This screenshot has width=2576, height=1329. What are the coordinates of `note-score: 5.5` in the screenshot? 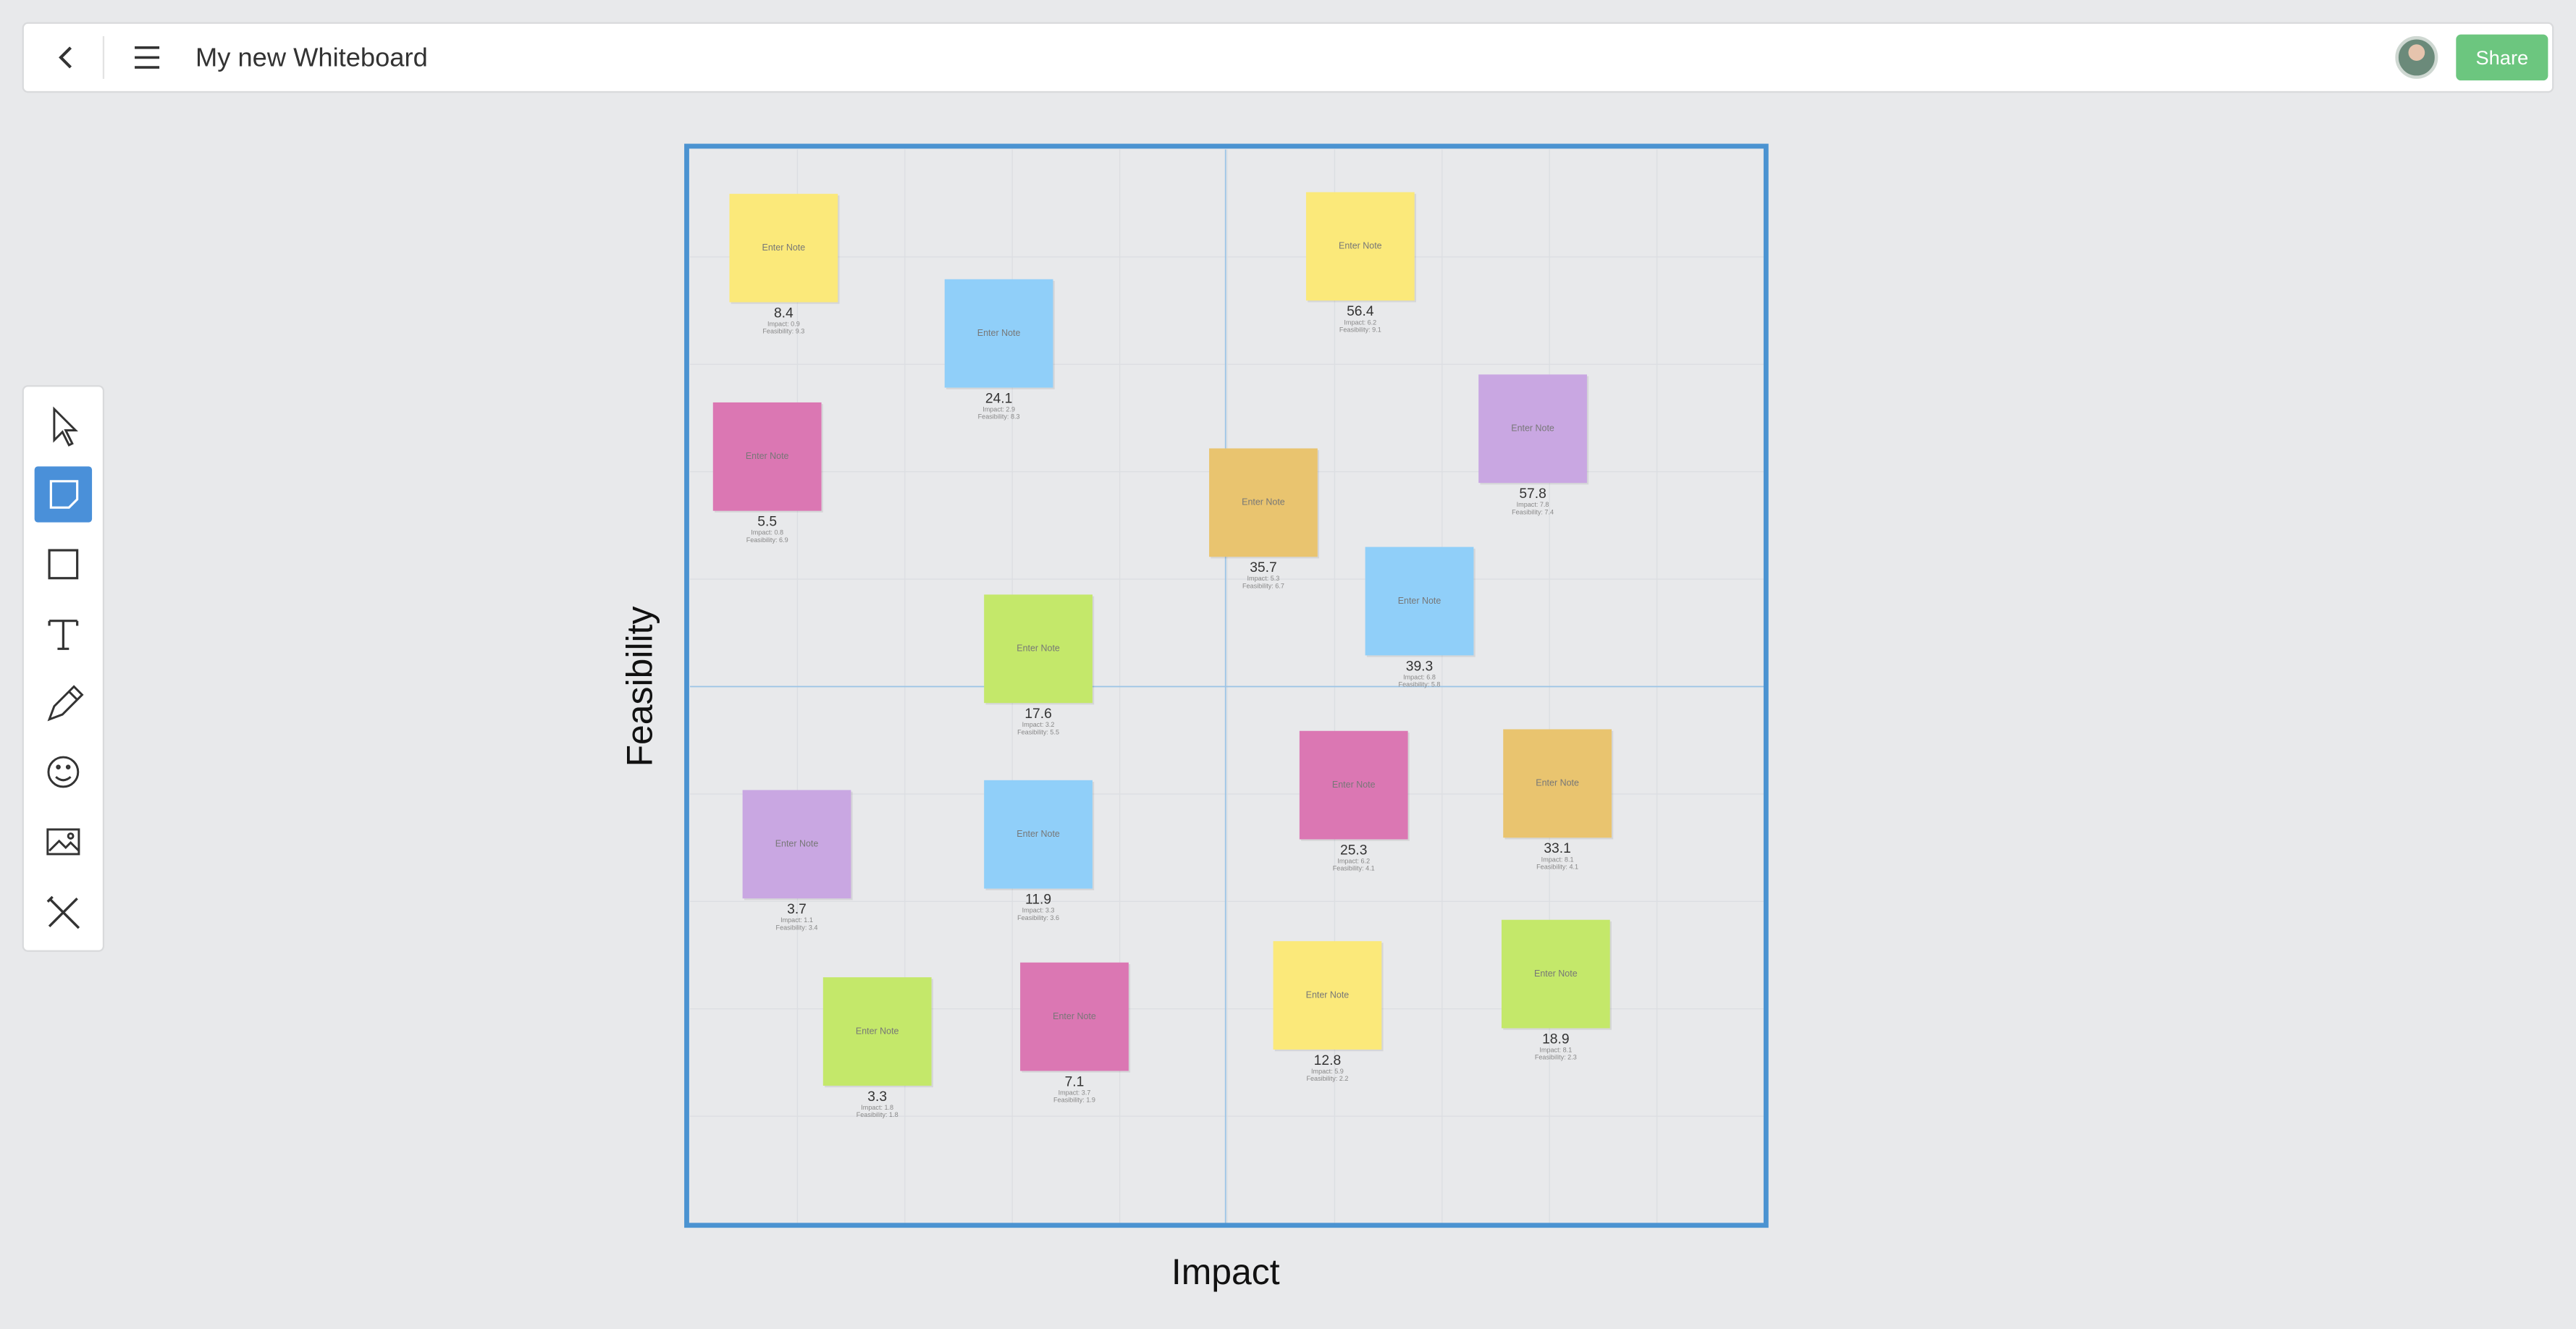 It's located at (767, 522).